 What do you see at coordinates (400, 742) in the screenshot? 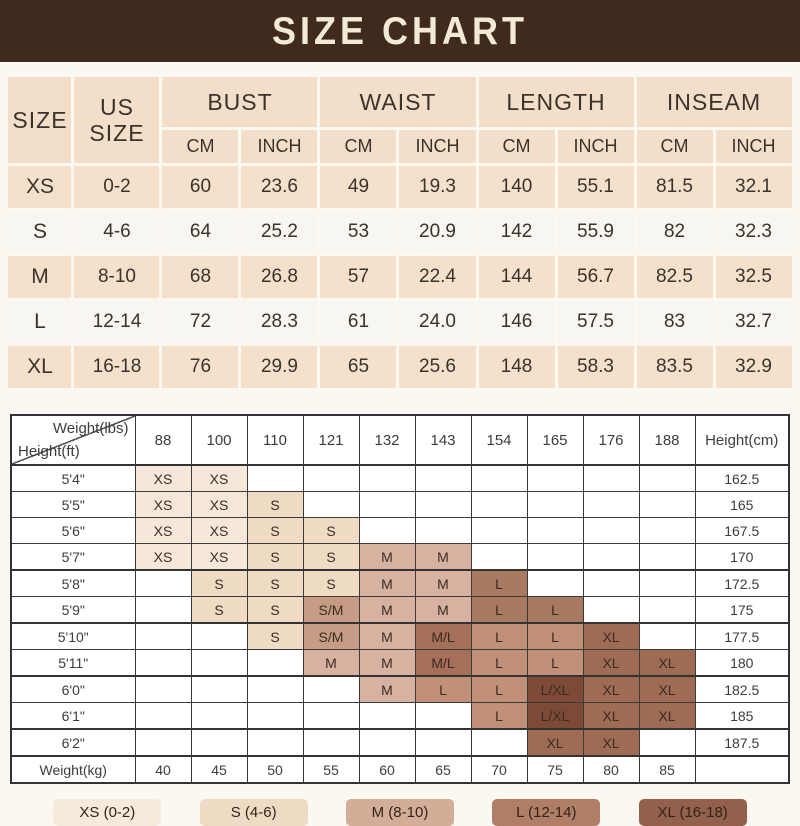
I see `matrix-row: 6'2" XL XL 187.5` at bounding box center [400, 742].